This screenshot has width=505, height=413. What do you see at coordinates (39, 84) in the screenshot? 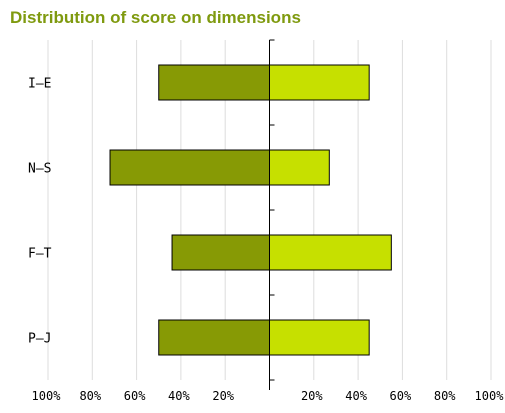
I see `category-label-0: I–E` at bounding box center [39, 84].